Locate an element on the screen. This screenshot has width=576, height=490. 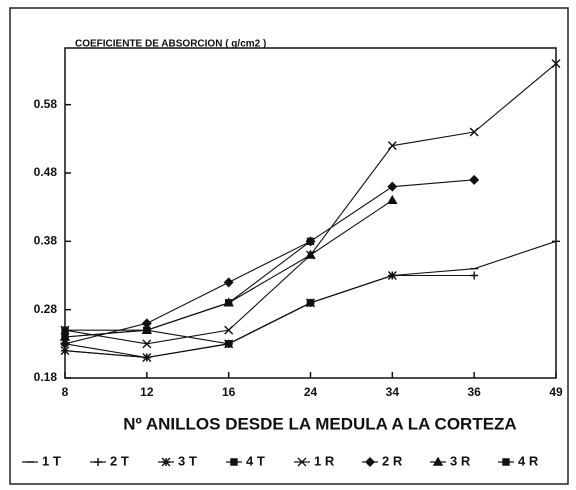
y-tick-label: 0.38 is located at coordinates (46, 241).